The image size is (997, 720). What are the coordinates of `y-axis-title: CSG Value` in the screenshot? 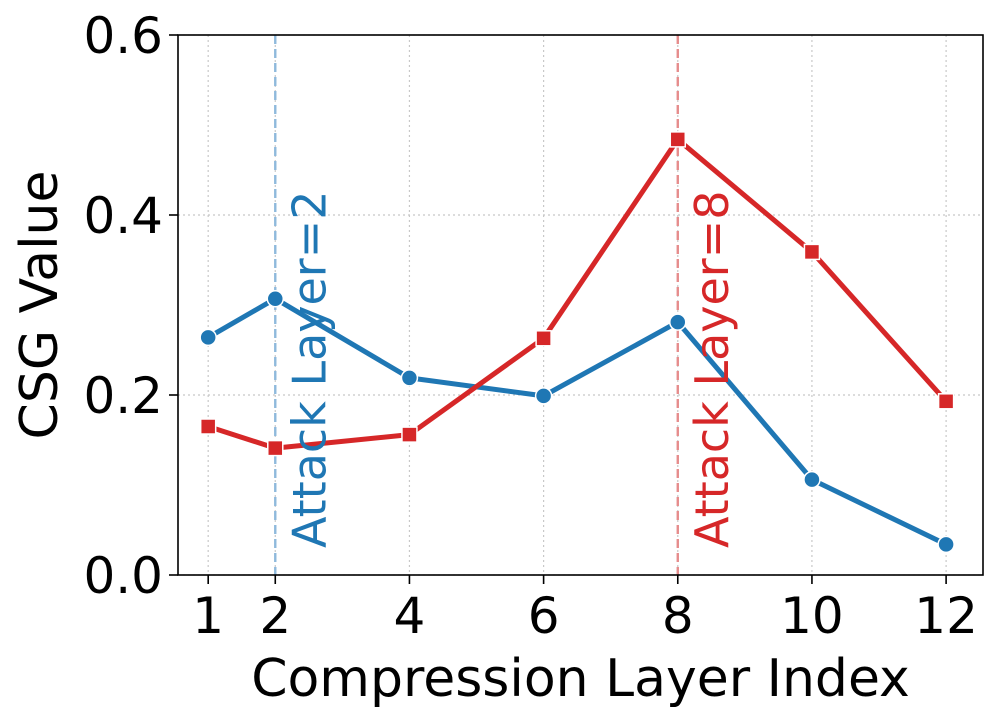 It's located at (40, 305).